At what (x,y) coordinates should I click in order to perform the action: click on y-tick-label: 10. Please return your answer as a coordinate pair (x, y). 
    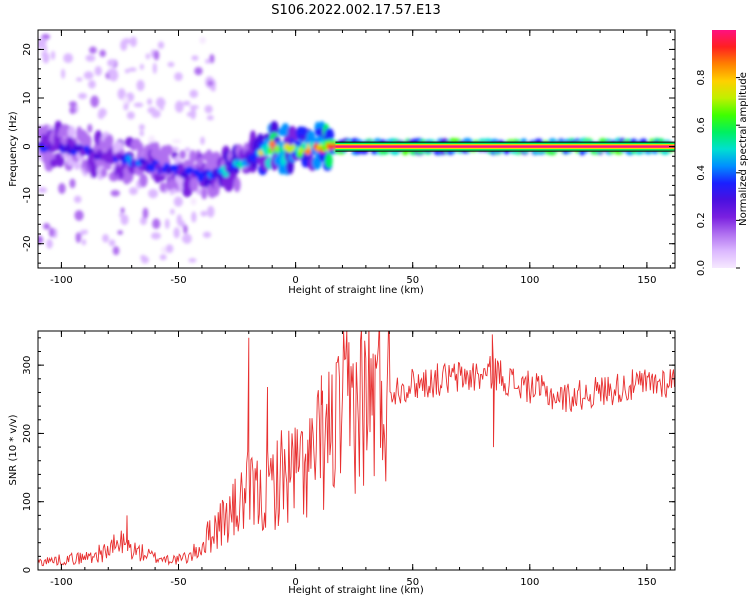
    Looking at the image, I should click on (27, 98).